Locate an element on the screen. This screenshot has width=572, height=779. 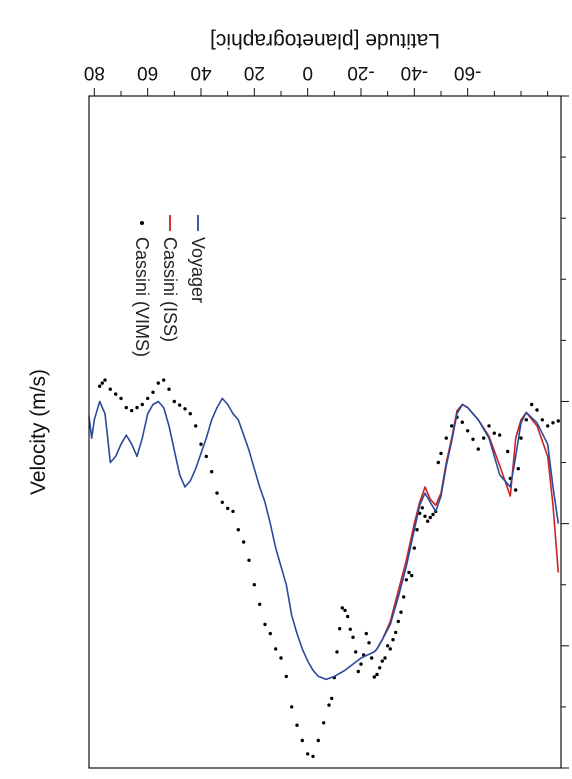
velocity-tick-label: 400 is located at coordinates (570, 646).